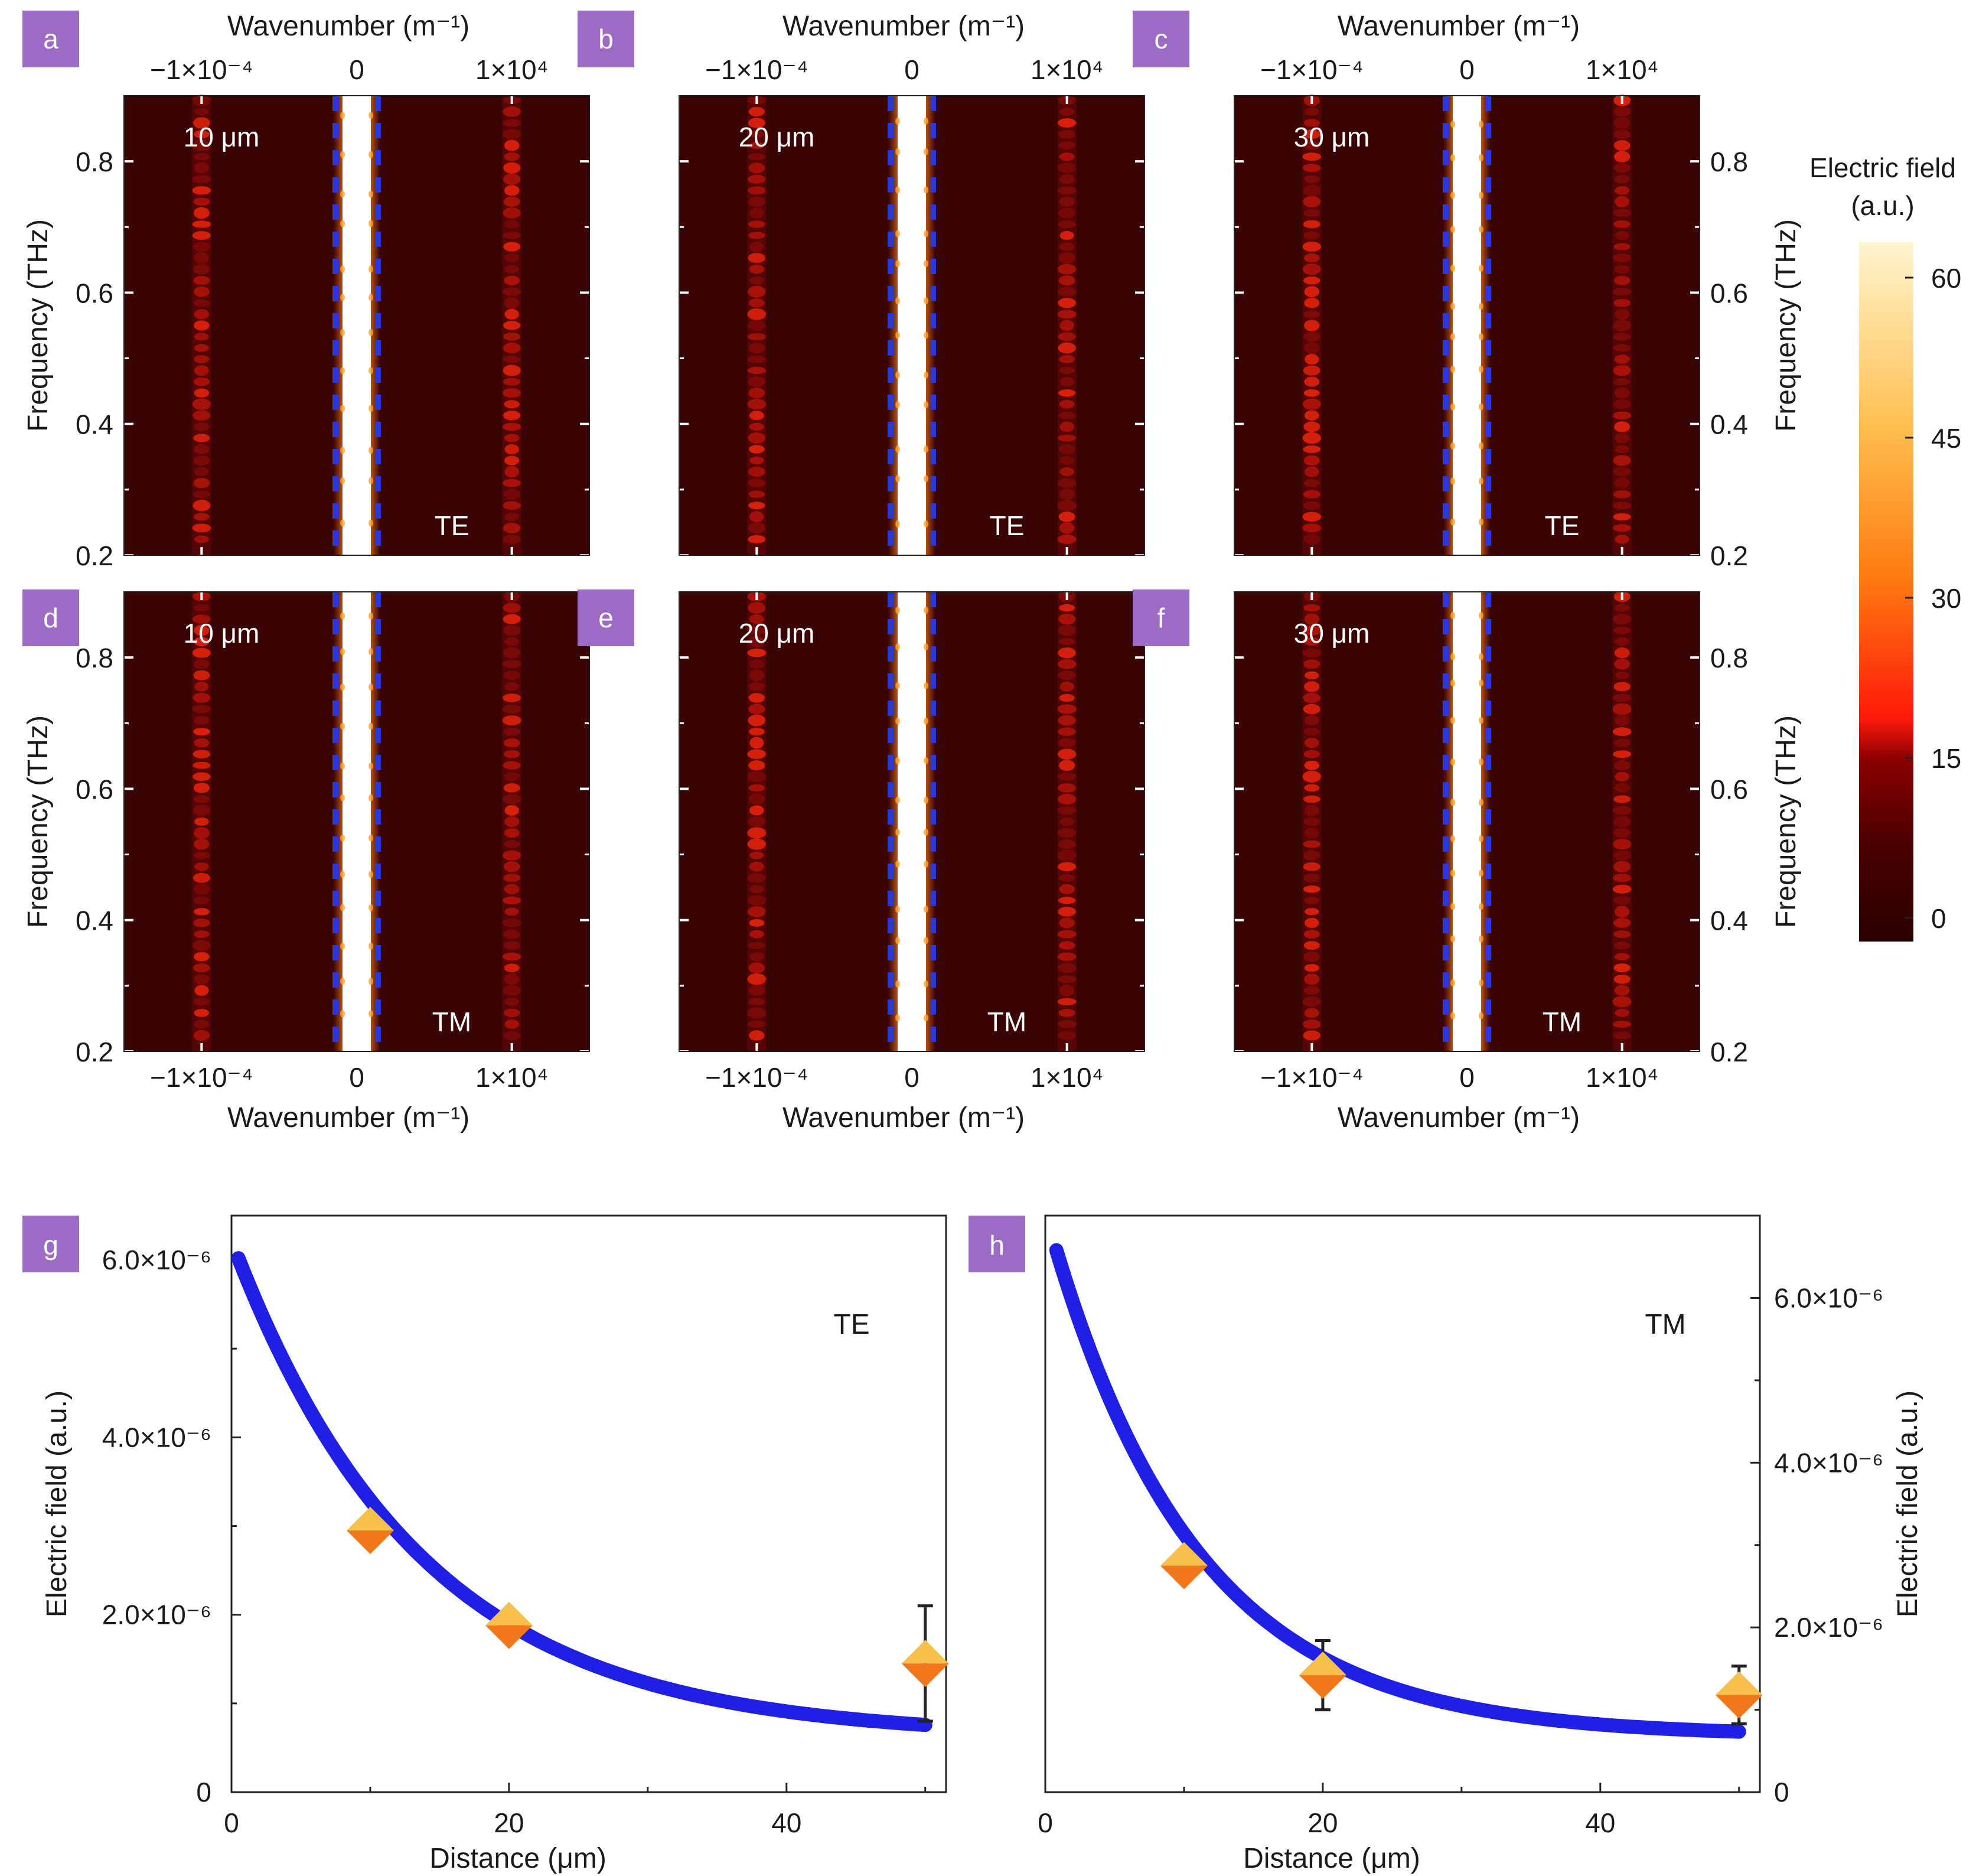 The height and width of the screenshot is (1876, 1976). What do you see at coordinates (1322, 1687) in the screenshot?
I see `marker-bottom-half` at bounding box center [1322, 1687].